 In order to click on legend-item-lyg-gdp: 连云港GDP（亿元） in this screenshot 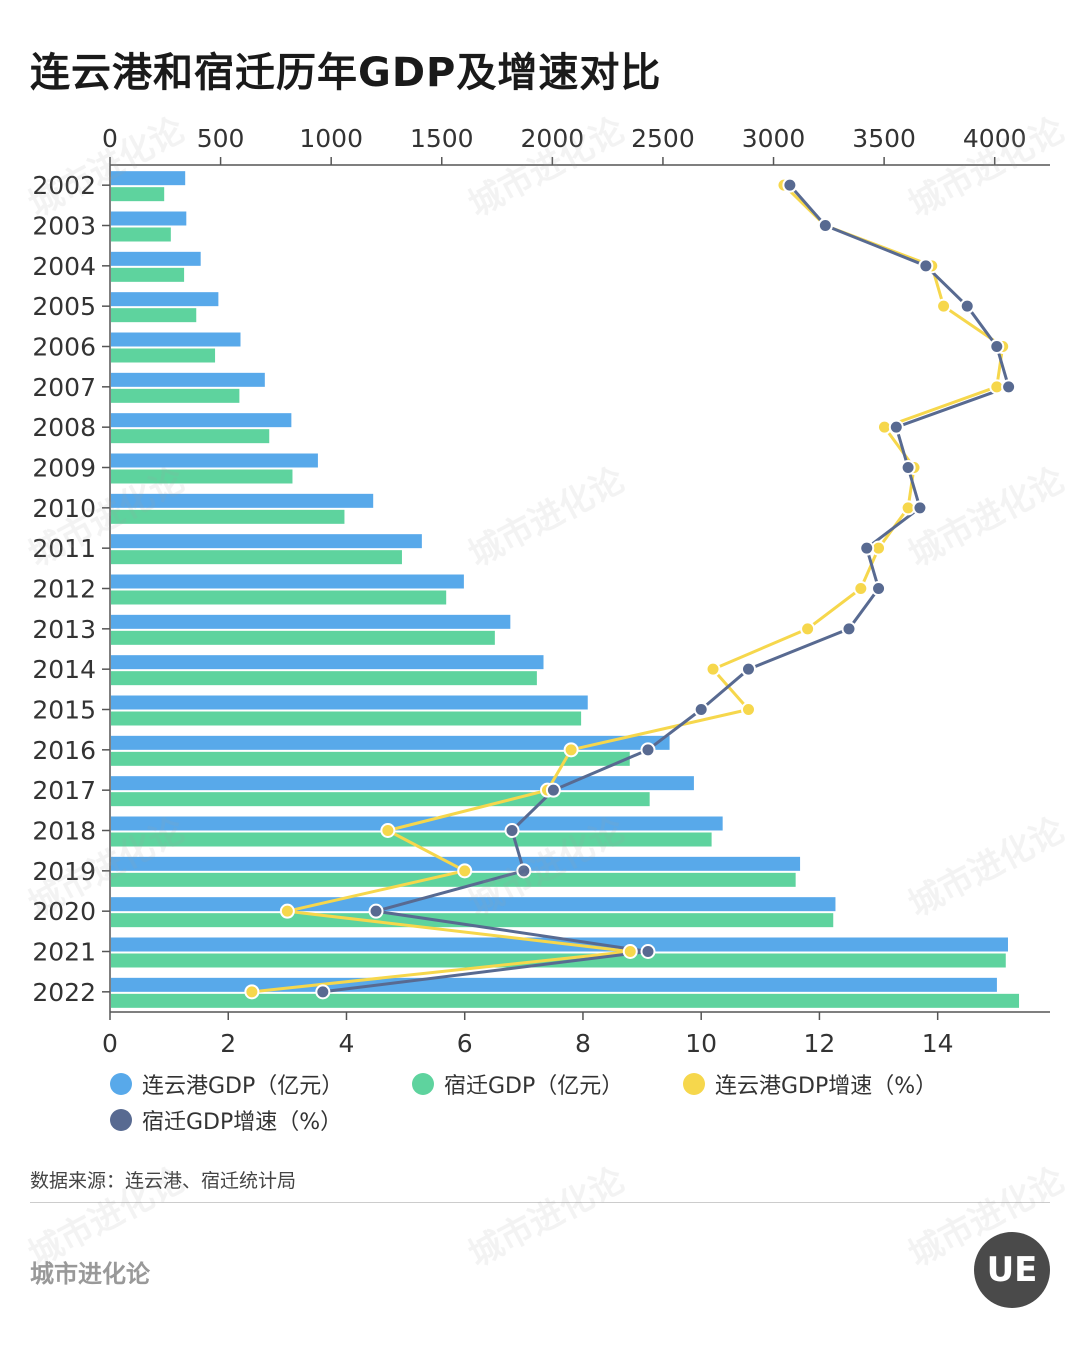, I will do `click(226, 1084)`.